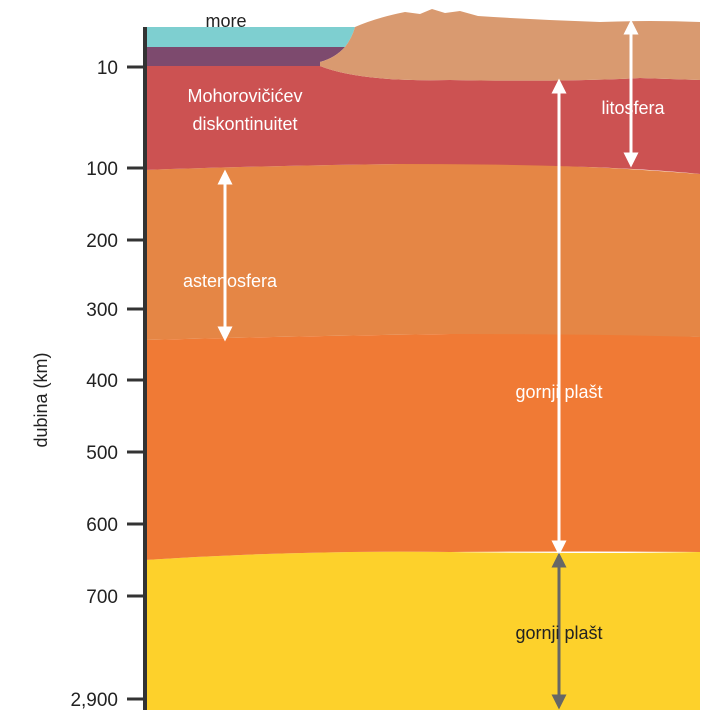 This screenshot has width=711, height=722. I want to click on tick-label-600: 600, so click(102, 525).